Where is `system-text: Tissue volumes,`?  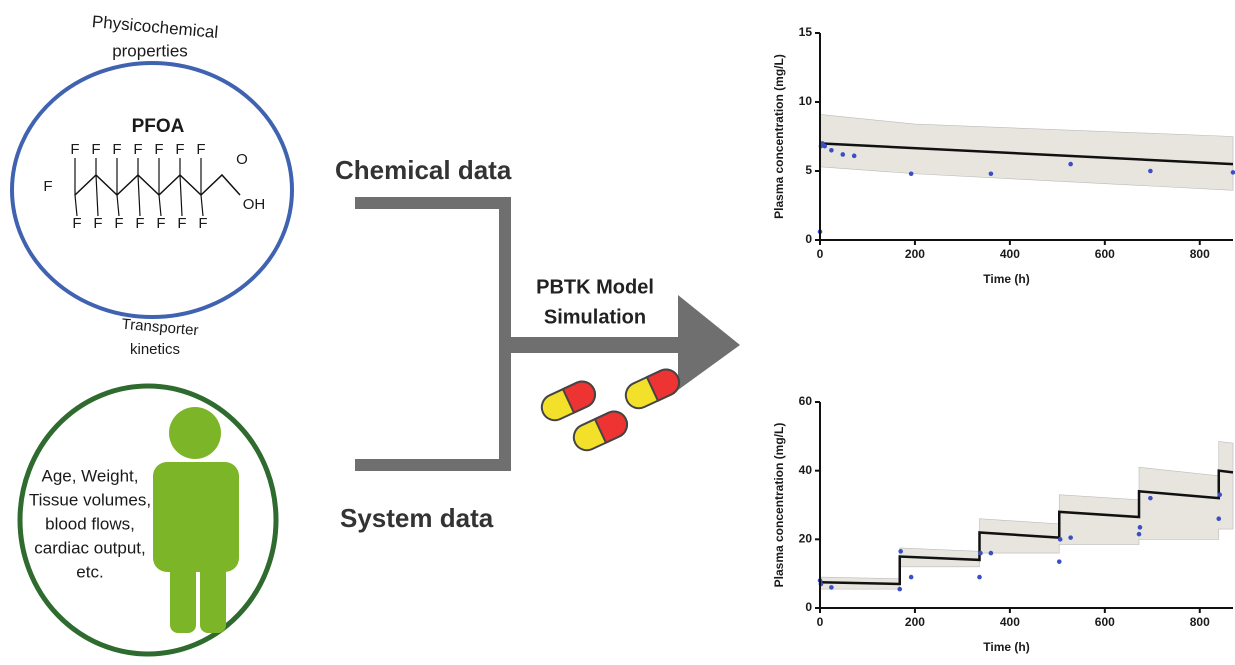
system-text: Tissue volumes, is located at coordinates (90, 499).